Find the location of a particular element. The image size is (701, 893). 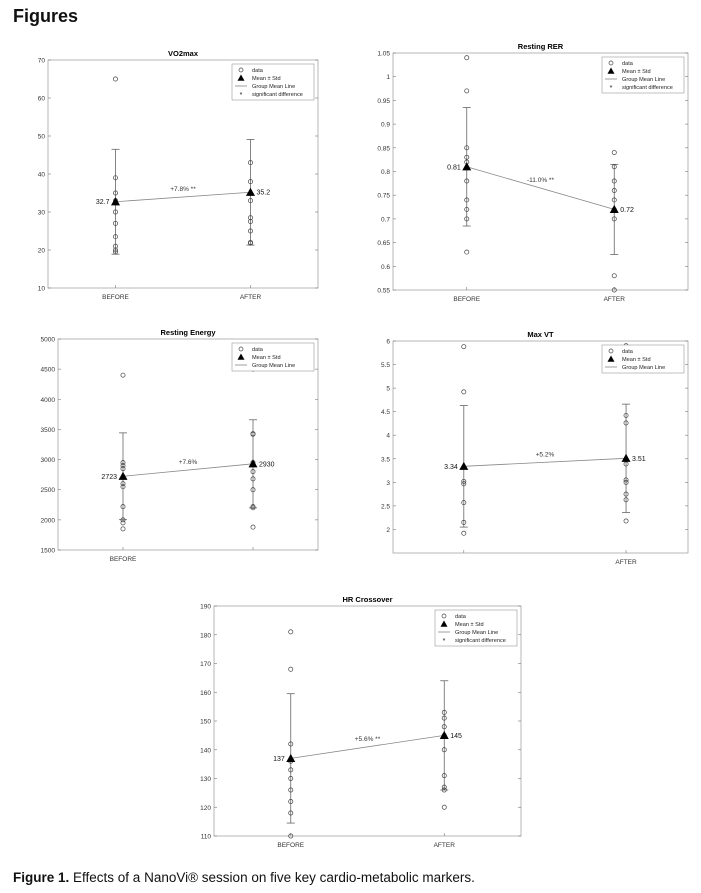

resting-energy-ytick-label: 3000 is located at coordinates (48, 460).